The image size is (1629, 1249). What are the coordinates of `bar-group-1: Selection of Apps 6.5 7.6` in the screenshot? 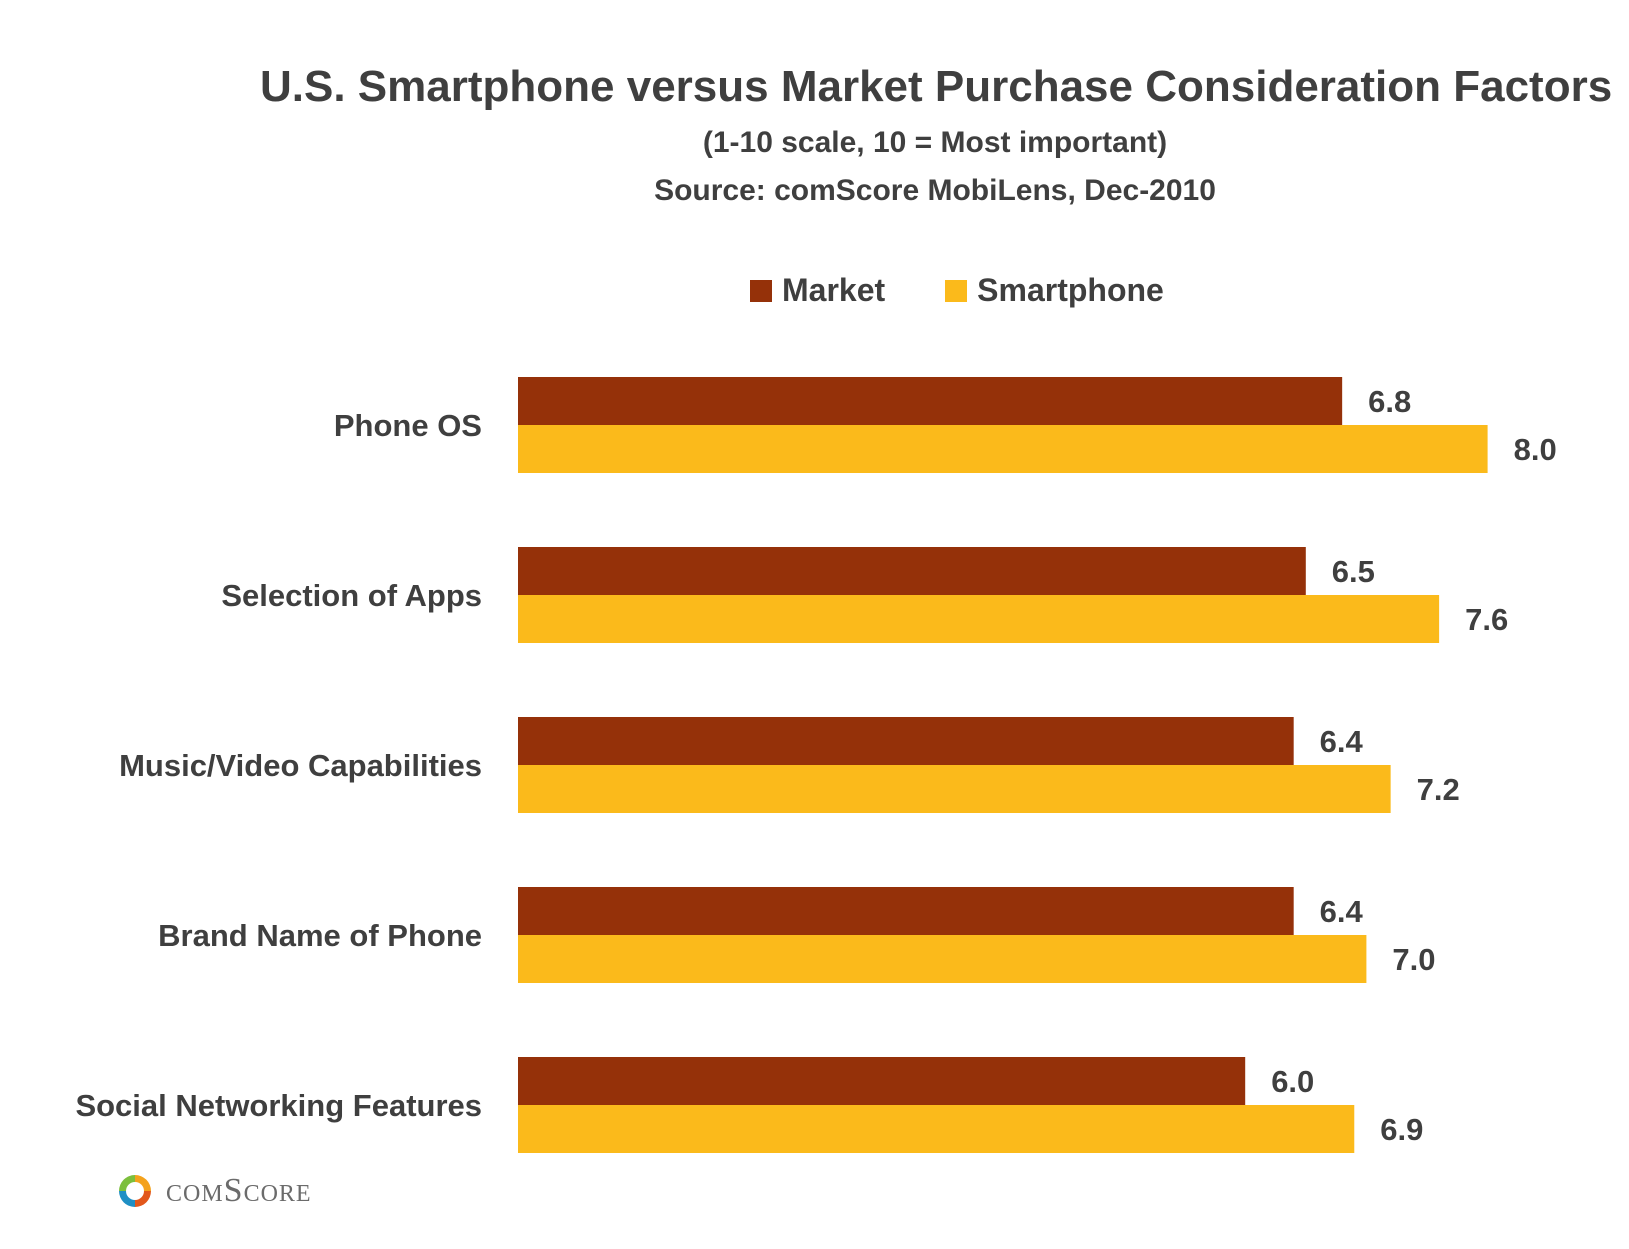 It's located at (864, 595).